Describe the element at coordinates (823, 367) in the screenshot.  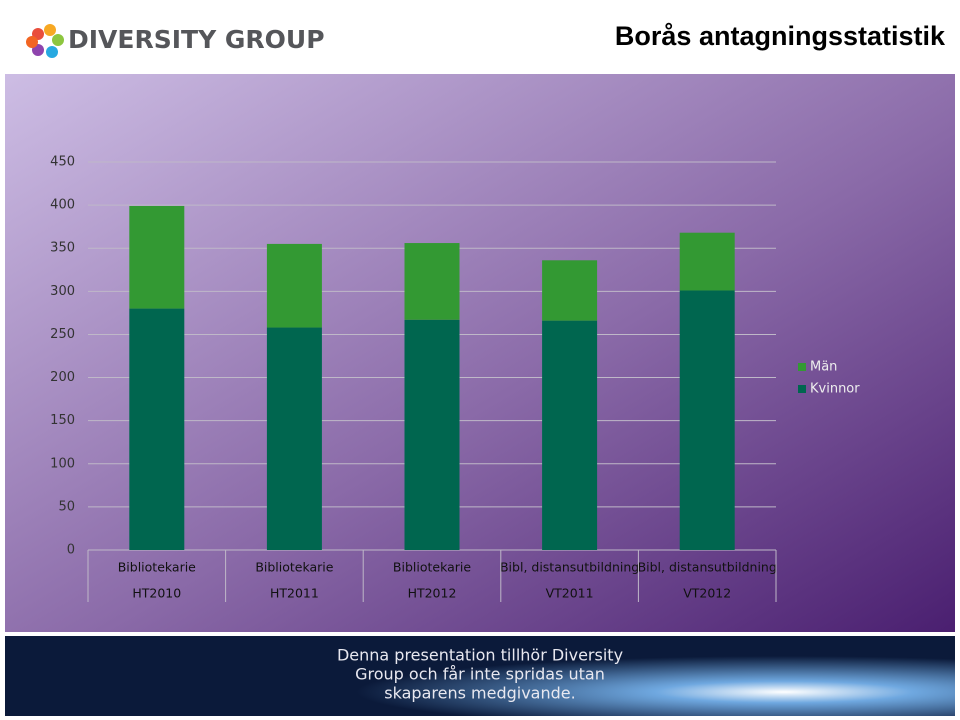
I see `legend-label: Män` at that location.